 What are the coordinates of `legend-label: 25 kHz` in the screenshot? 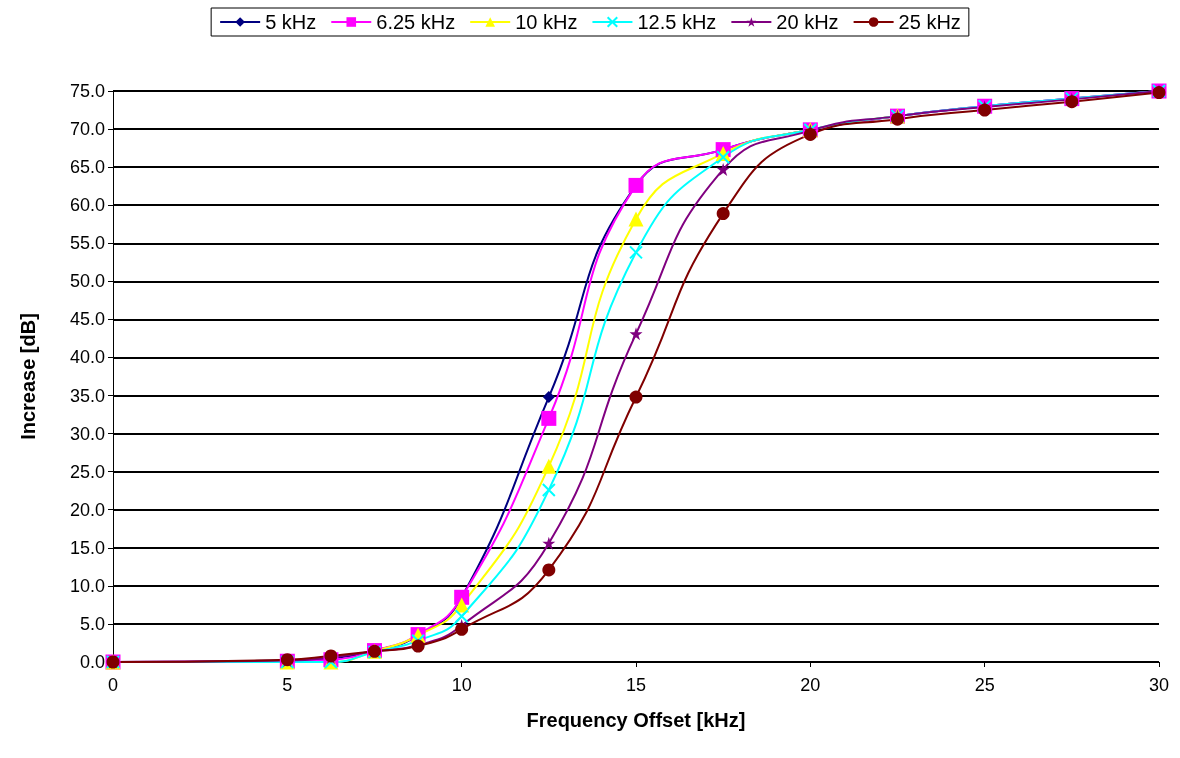 It's located at (929, 22).